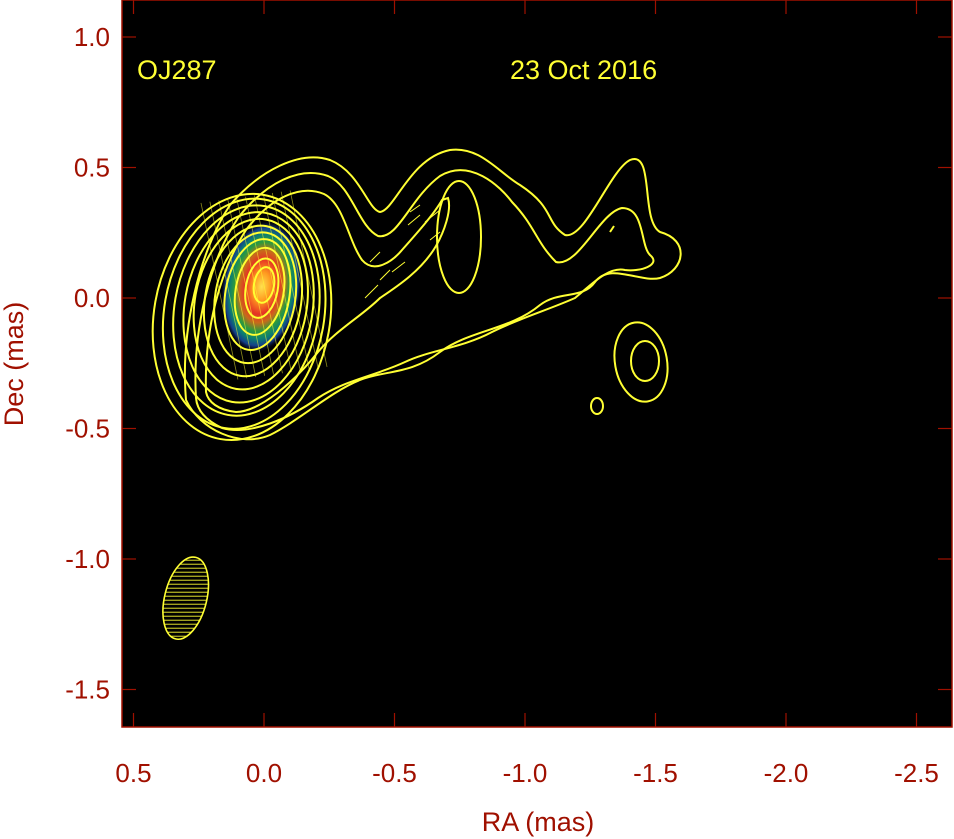 The height and width of the screenshot is (839, 954). I want to click on y-tick-label: -1.0, so click(87, 559).